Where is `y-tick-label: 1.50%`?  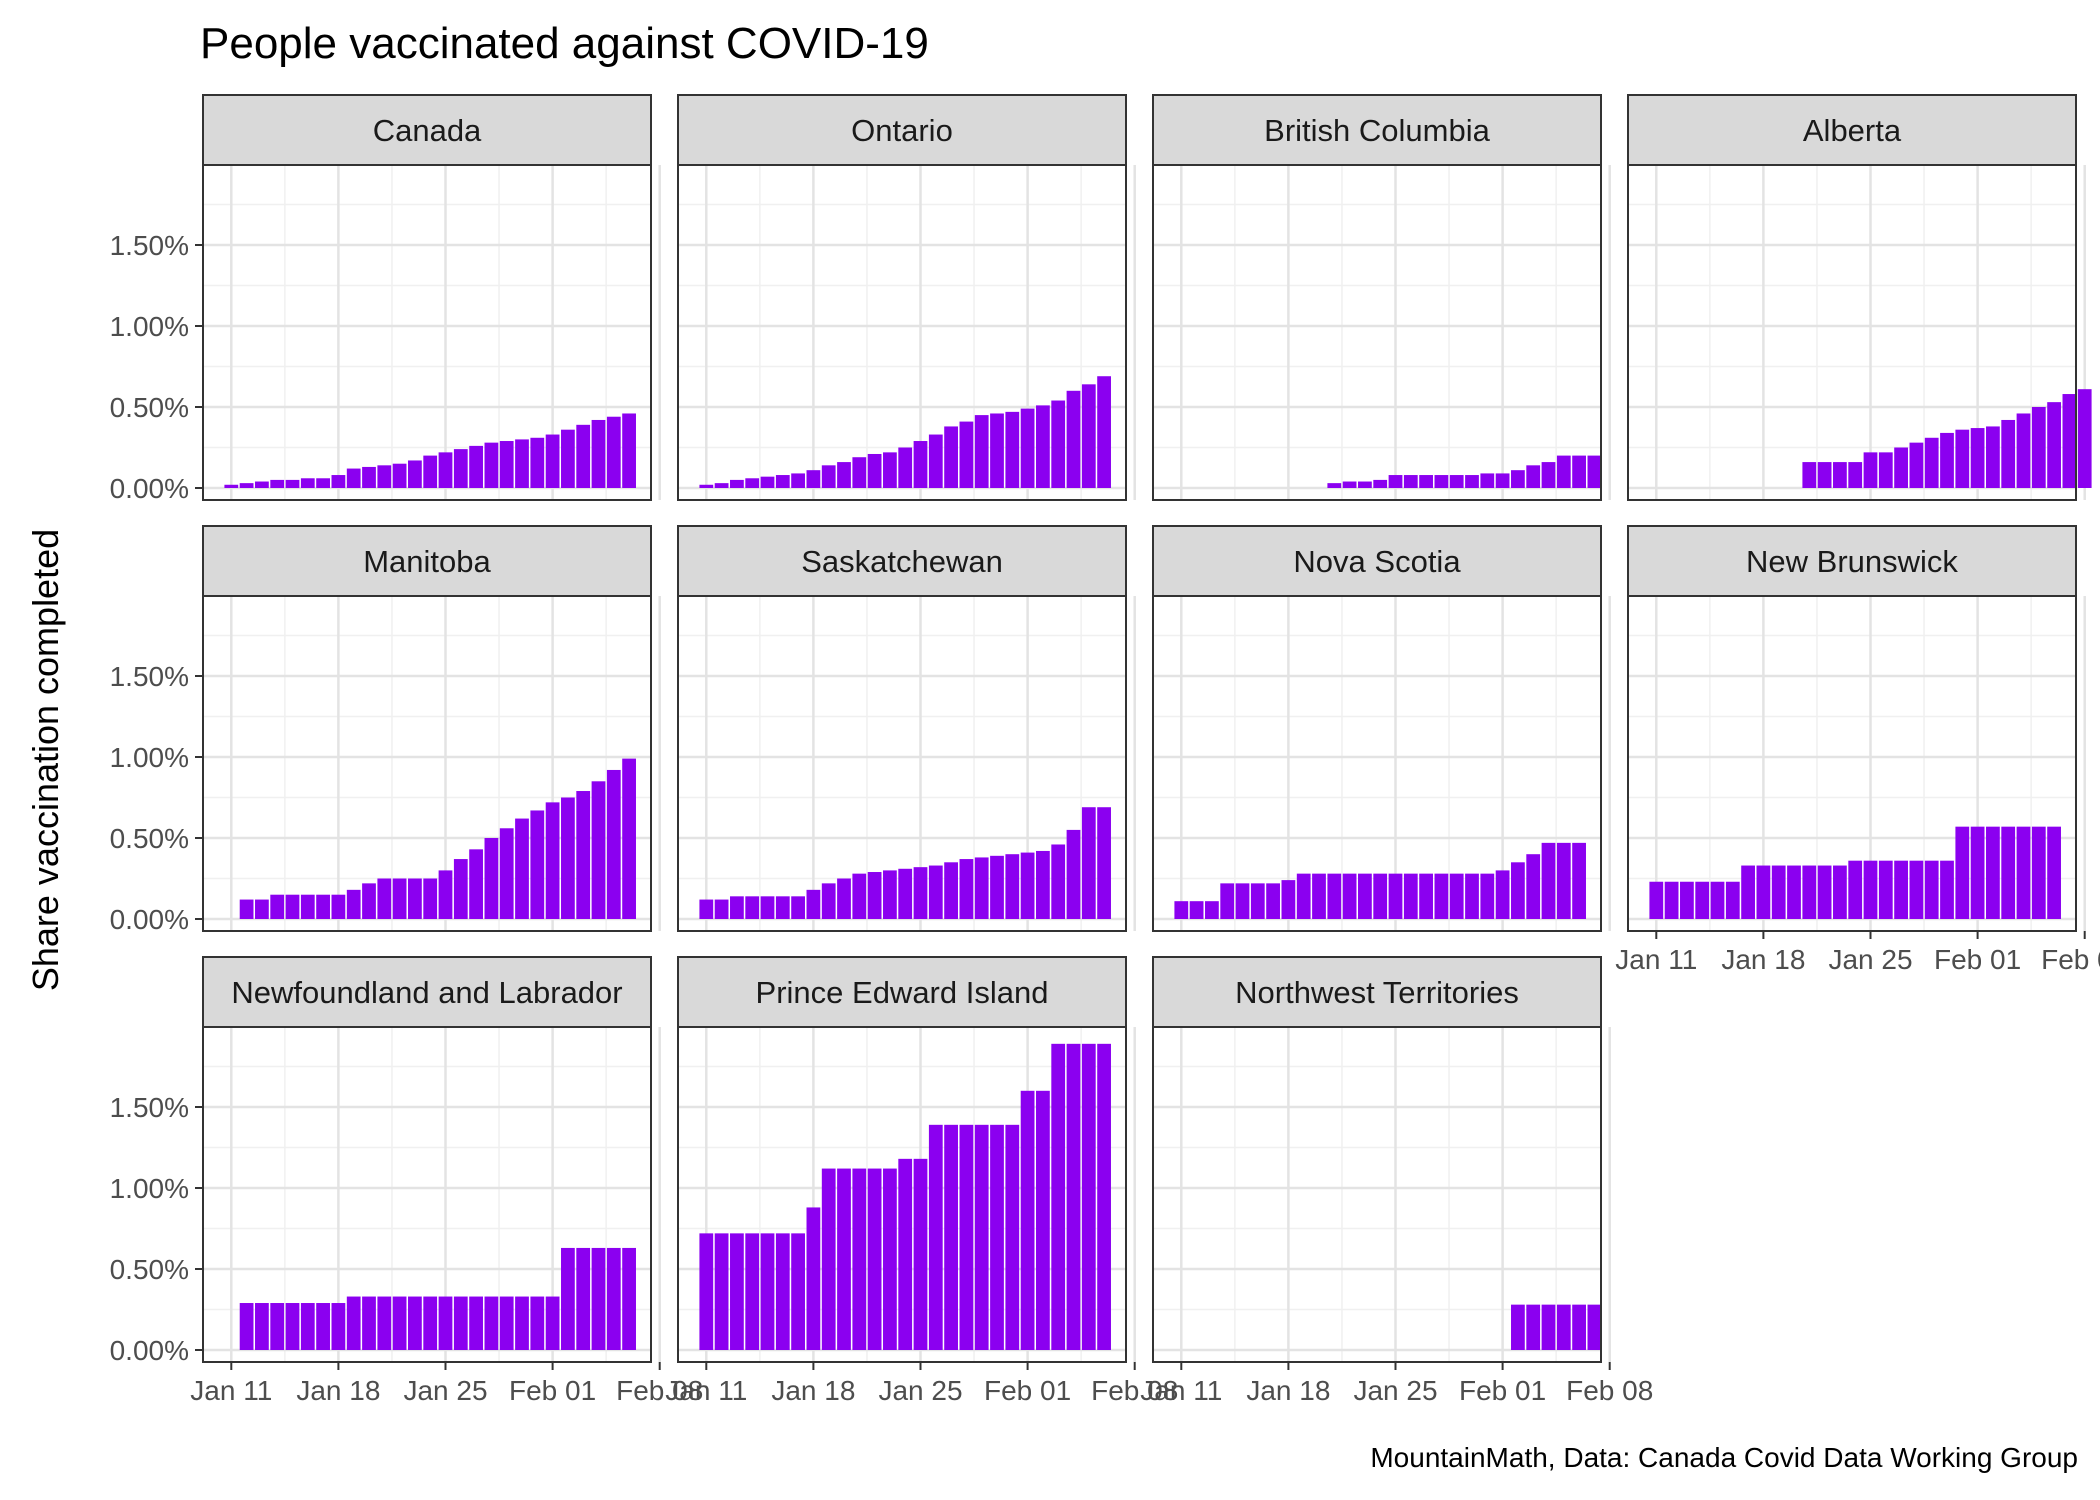
y-tick-label: 1.50% is located at coordinates (149, 676).